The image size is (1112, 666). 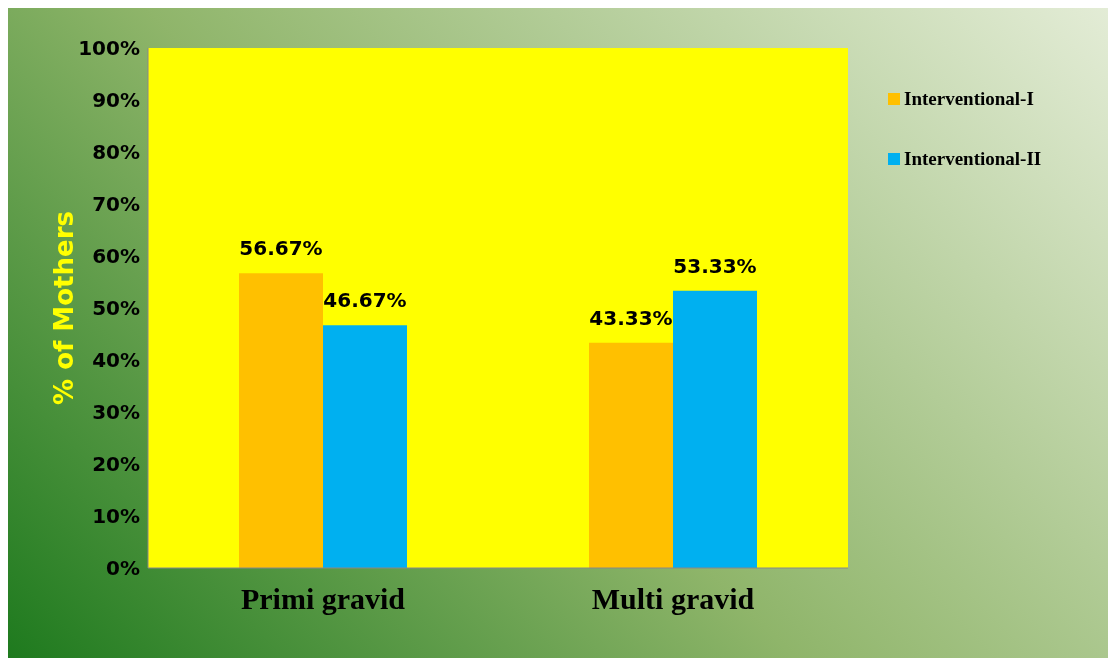 I want to click on y-tick-label: 20%, so click(x=116, y=464).